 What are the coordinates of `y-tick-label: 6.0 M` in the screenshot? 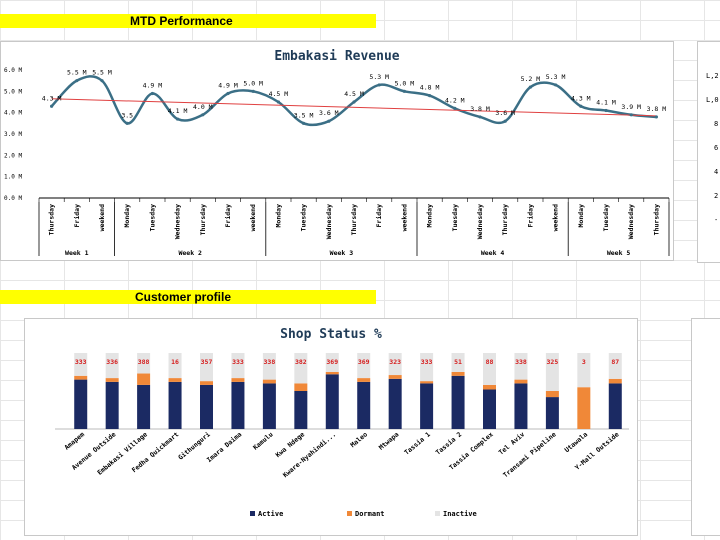 It's located at (13, 70).